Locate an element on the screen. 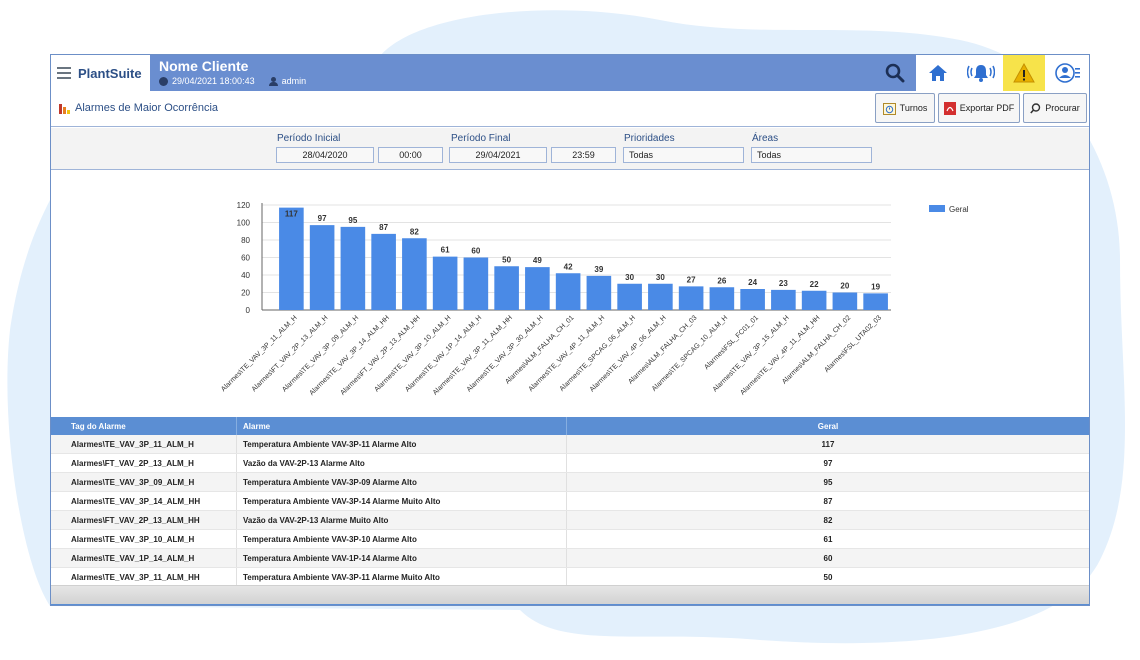 This screenshot has height=660, width=1140. current-user: admin is located at coordinates (294, 81).